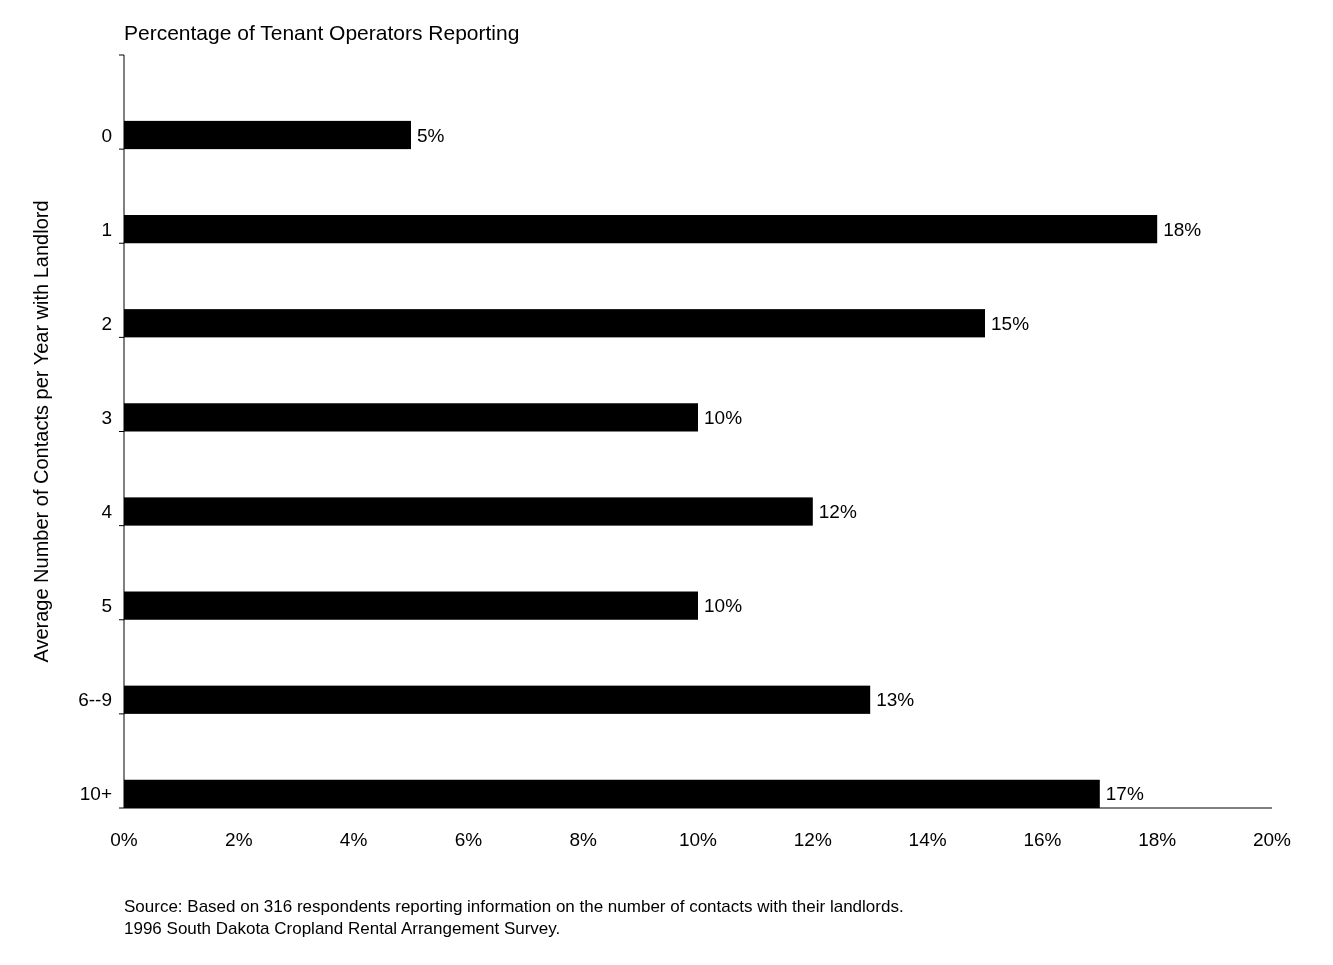 Image resolution: width=1333 pixels, height=965 pixels. Describe the element at coordinates (1182, 229) in the screenshot. I see `data-label: 18%` at that location.